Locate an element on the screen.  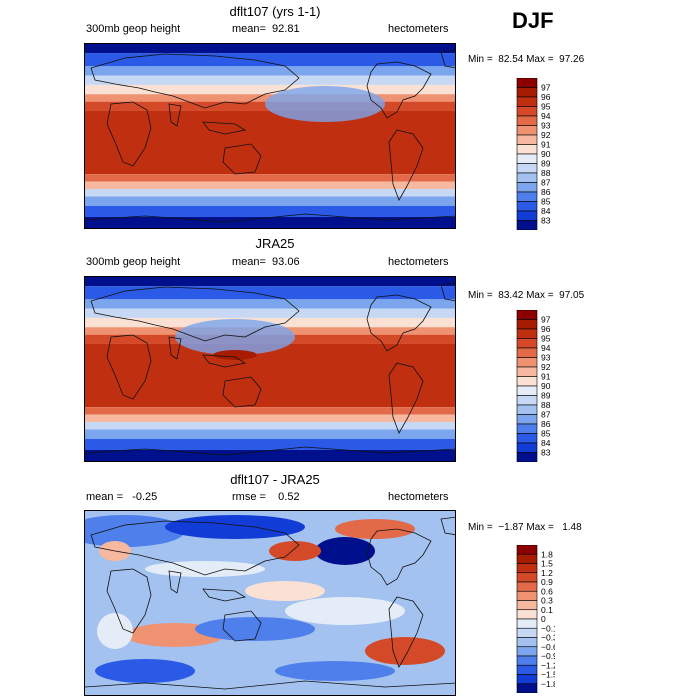
colorbar-label: −0.3 is located at coordinates (548, 638).